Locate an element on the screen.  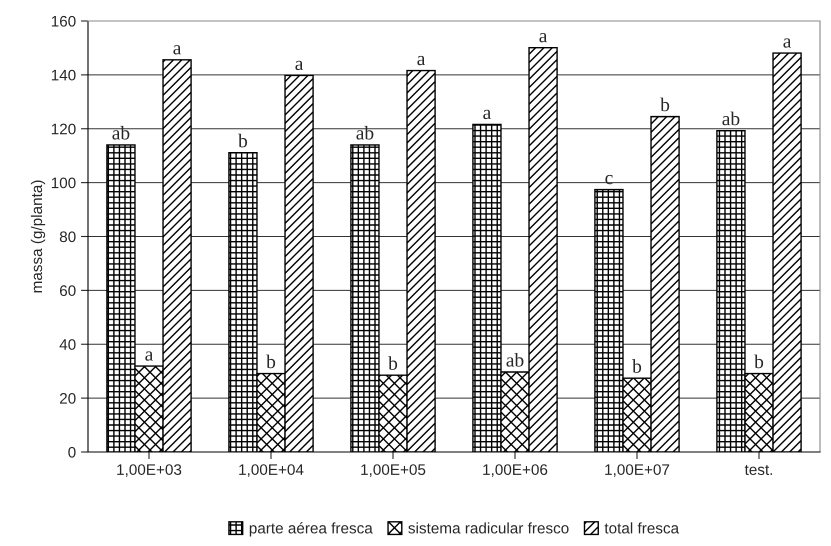
y-tick-label: 0 is located at coordinates (72, 452).